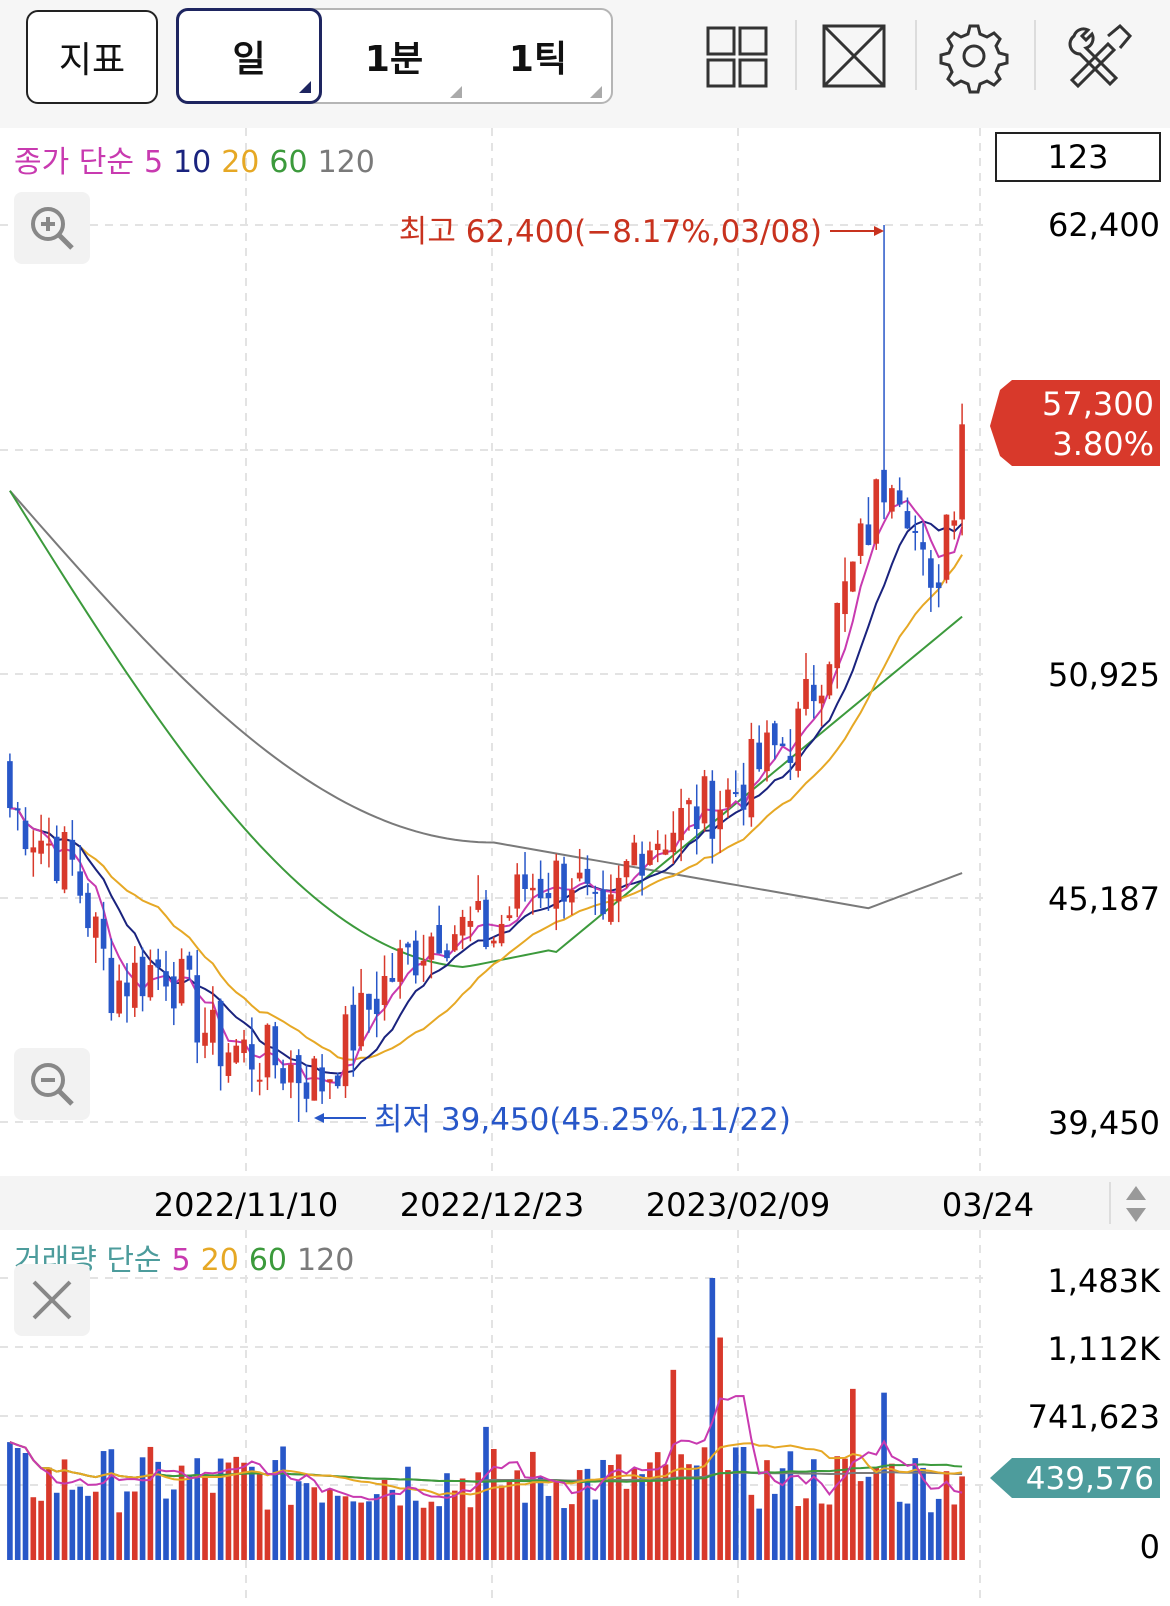 This screenshot has height=1606, width=1170. Describe the element at coordinates (736, 56) in the screenshot. I see `layout-grid-icon` at that location.